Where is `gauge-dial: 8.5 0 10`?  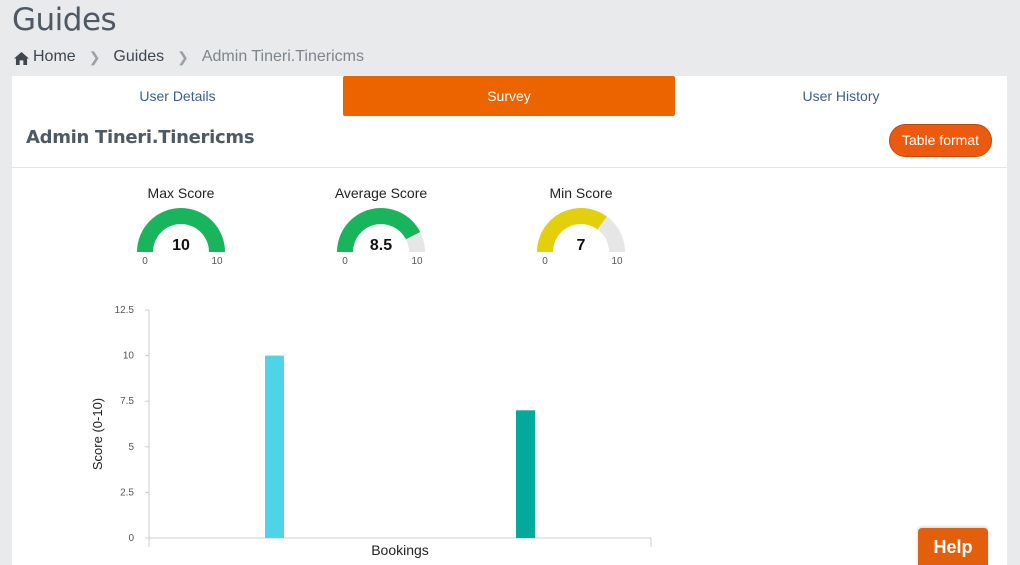
gauge-dial: 8.5 0 10 is located at coordinates (381, 237).